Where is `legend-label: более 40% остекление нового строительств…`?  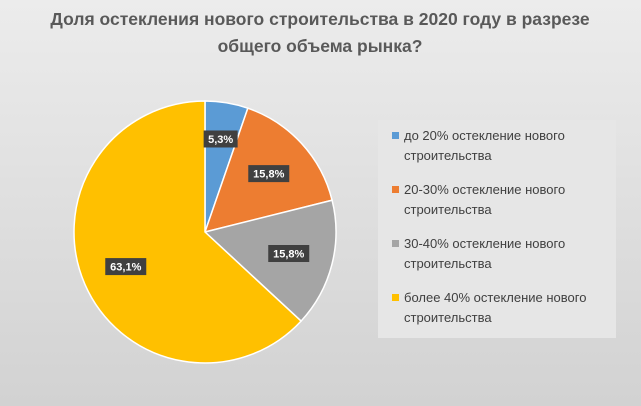
legend-label: более 40% остекление нового строительств… is located at coordinates (495, 307).